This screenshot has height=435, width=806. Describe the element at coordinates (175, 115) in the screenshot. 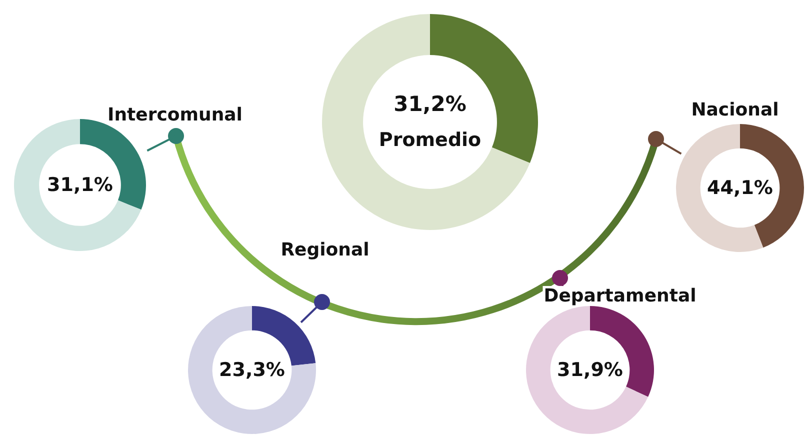

I see `slice-label: Intercomunal` at that location.